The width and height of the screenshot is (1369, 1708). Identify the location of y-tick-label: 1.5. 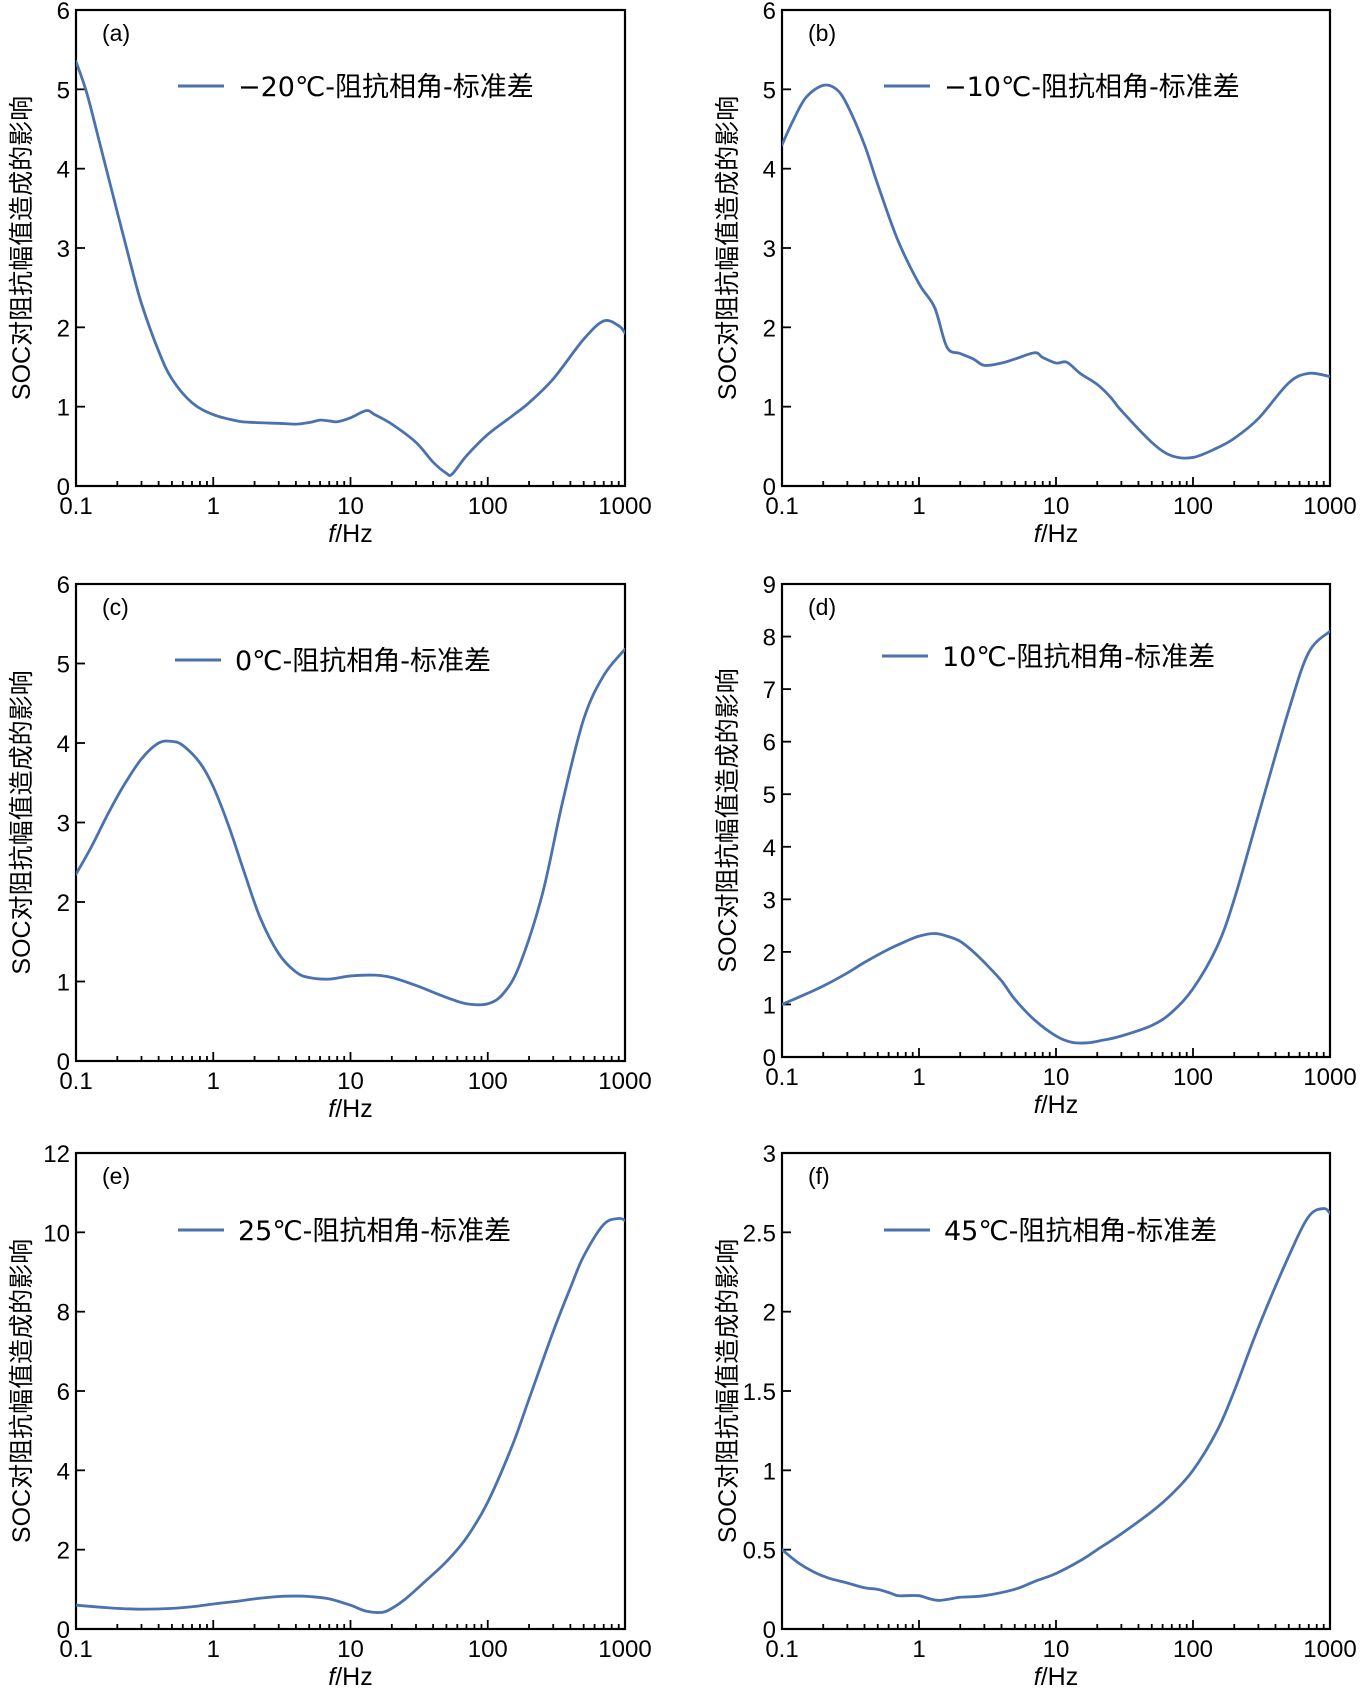
(759, 1392).